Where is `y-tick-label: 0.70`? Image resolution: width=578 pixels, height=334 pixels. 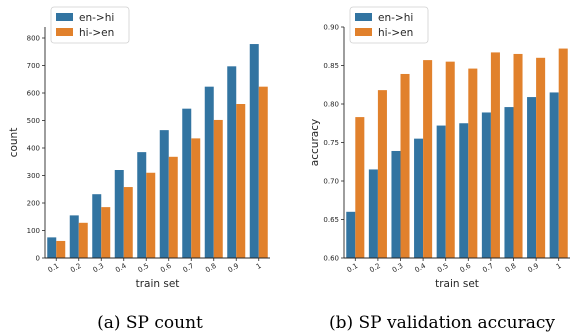
y-tick-label: 0.70 is located at coordinates (331, 182).